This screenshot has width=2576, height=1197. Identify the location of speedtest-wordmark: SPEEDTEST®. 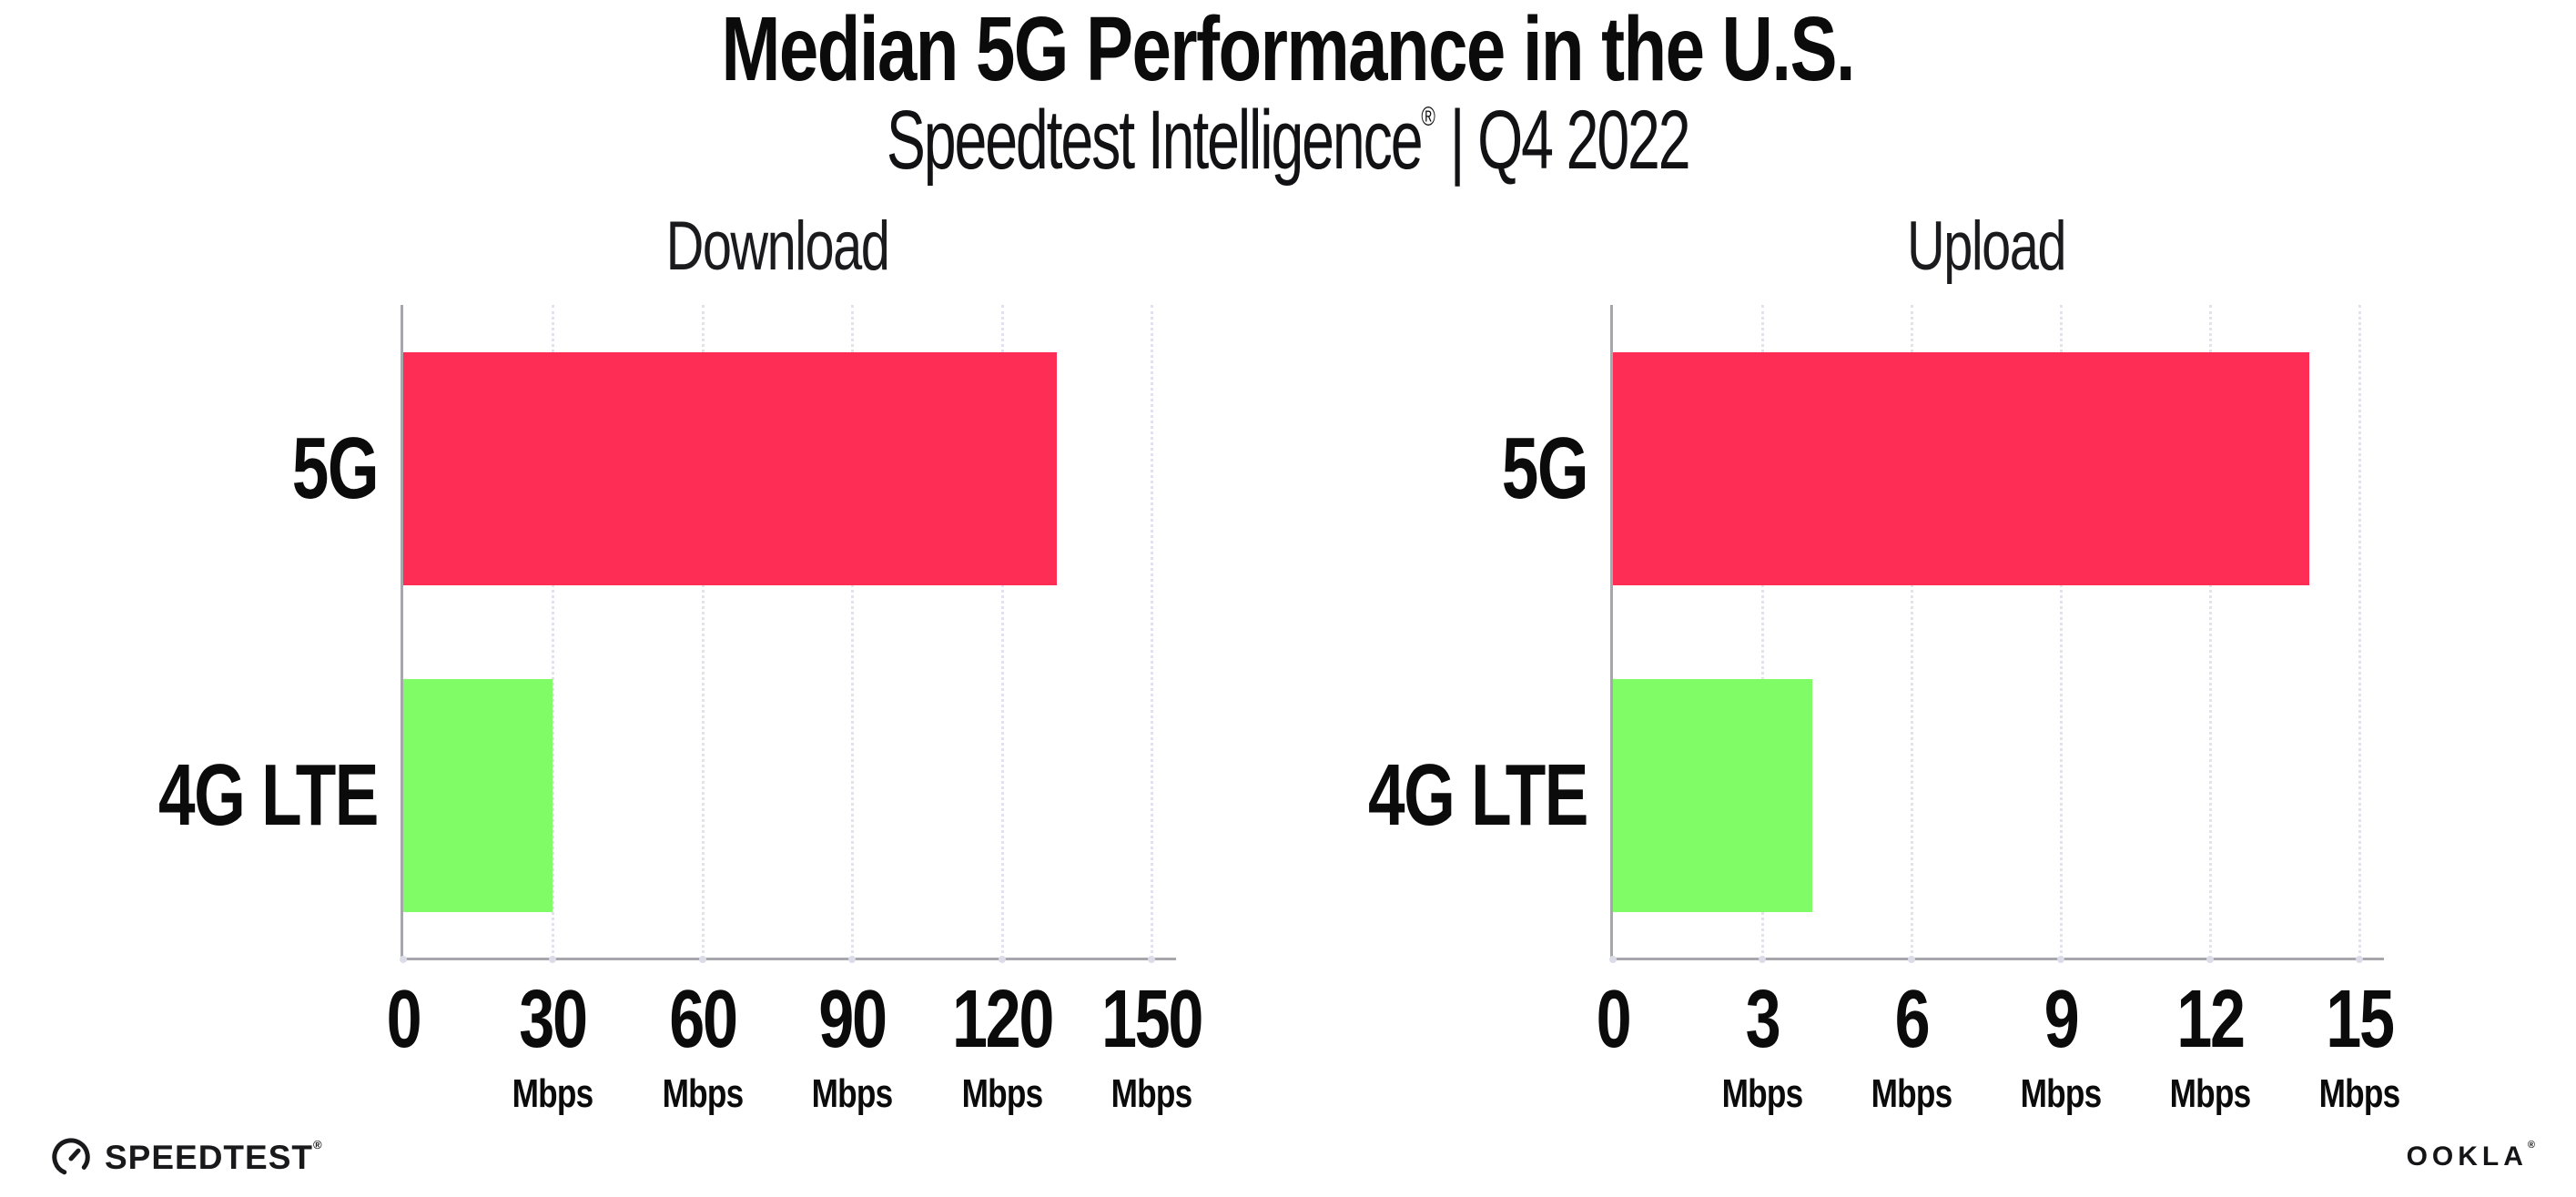
(214, 1156).